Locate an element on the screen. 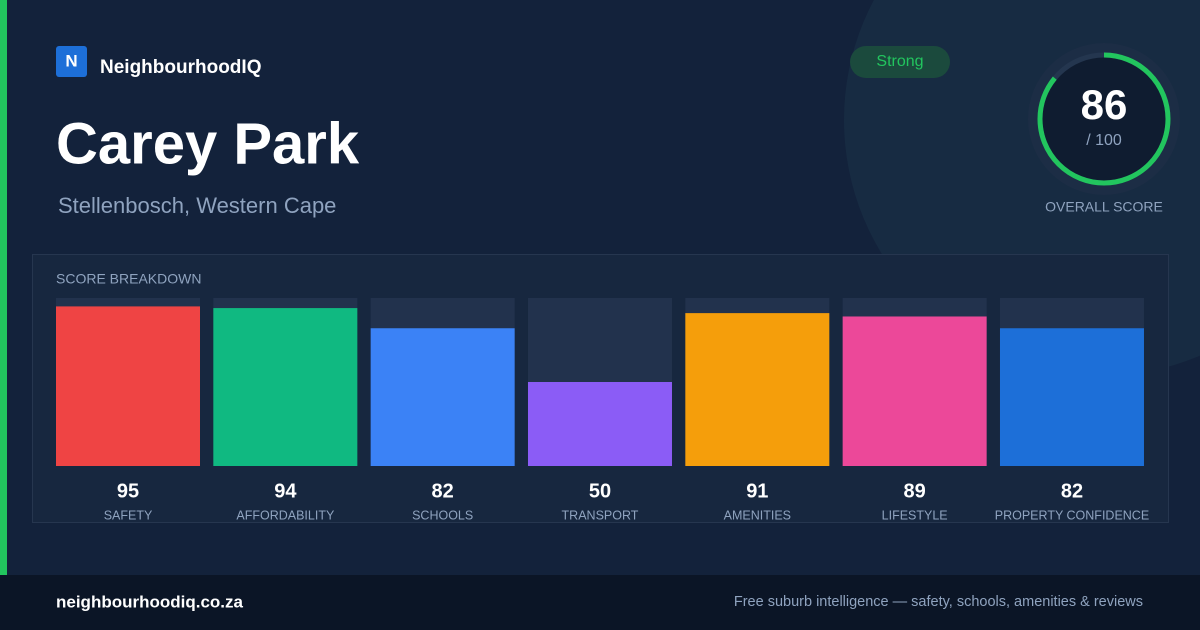  score-ring is located at coordinates (1104, 119).